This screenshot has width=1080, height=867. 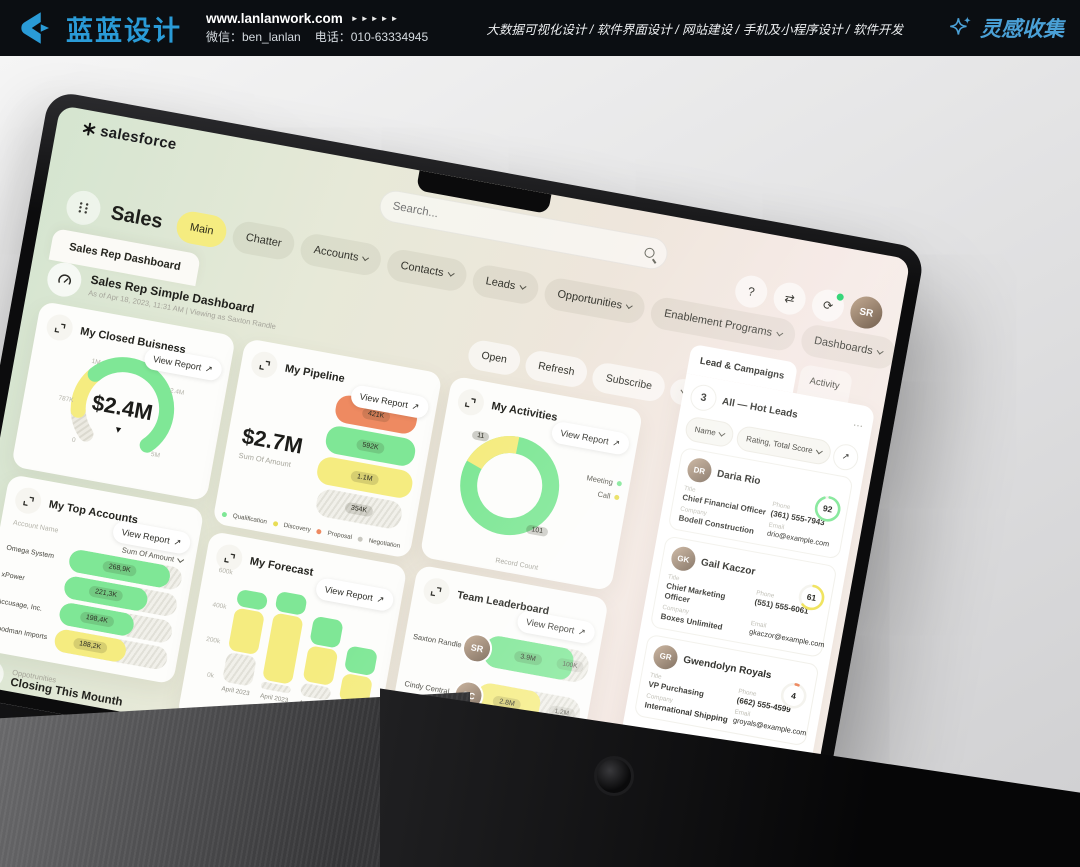 I want to click on widget-activities: My Activities View Report ↗, so click(x=531, y=483).